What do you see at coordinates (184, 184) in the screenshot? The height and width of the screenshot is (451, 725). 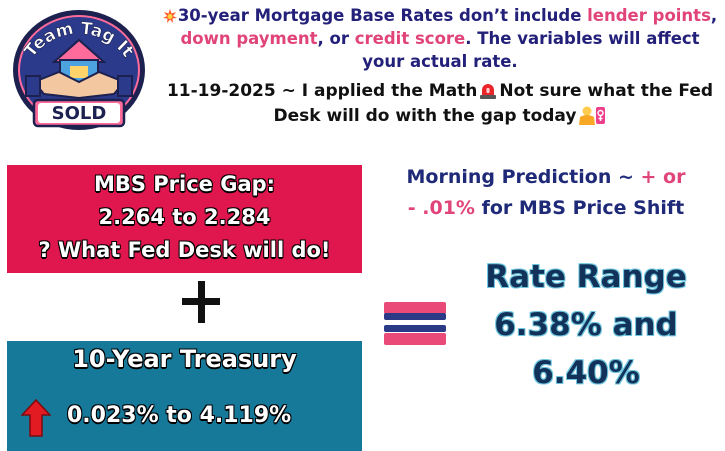 I see `mbs-title: MBS Price Gap:` at bounding box center [184, 184].